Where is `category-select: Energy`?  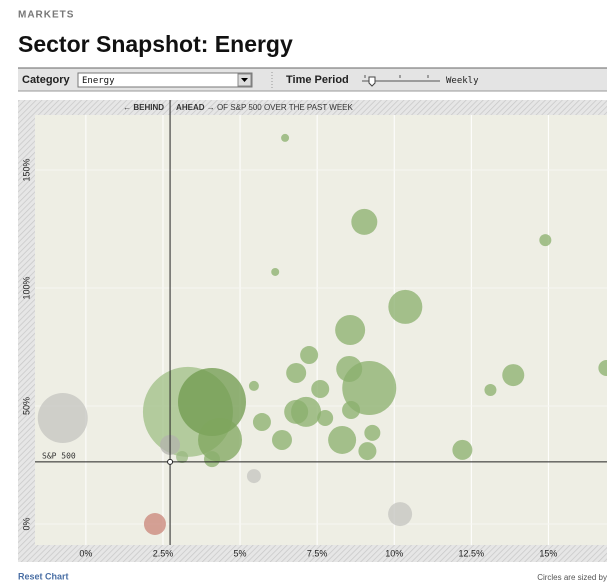 category-select: Energy is located at coordinates (165, 80).